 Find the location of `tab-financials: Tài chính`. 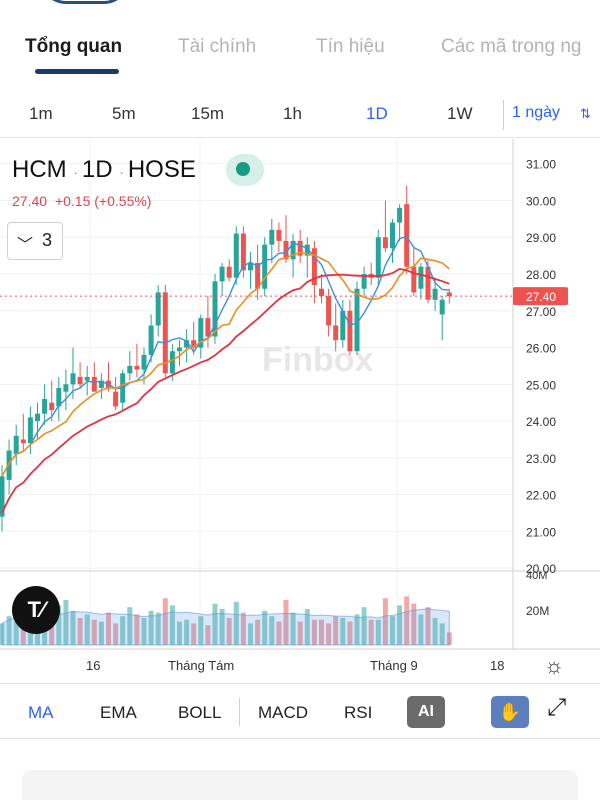

tab-financials: Tài chính is located at coordinates (217, 46).